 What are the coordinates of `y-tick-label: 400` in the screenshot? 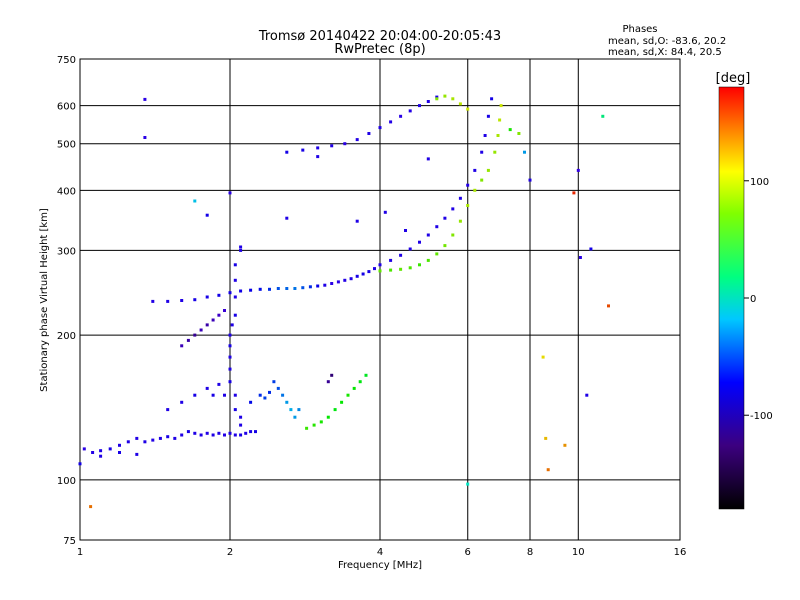 It's located at (66, 191).